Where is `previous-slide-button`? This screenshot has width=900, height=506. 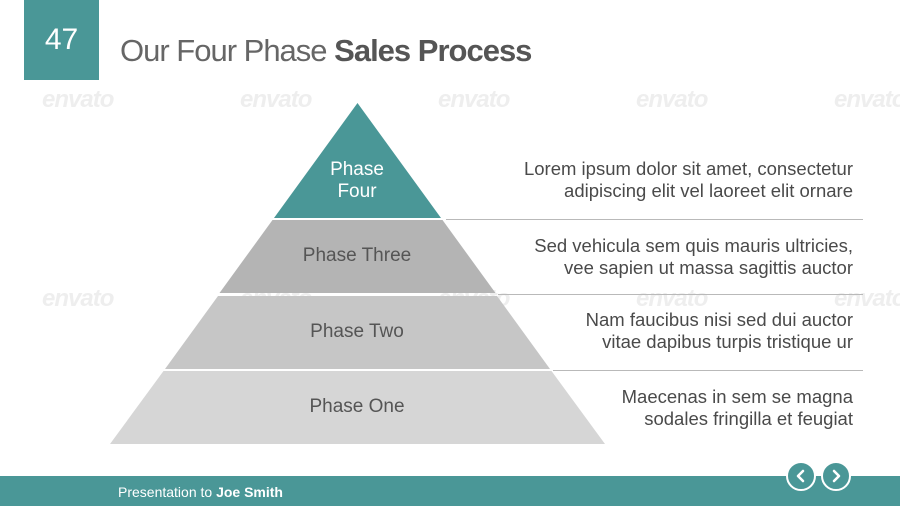 previous-slide-button is located at coordinates (801, 476).